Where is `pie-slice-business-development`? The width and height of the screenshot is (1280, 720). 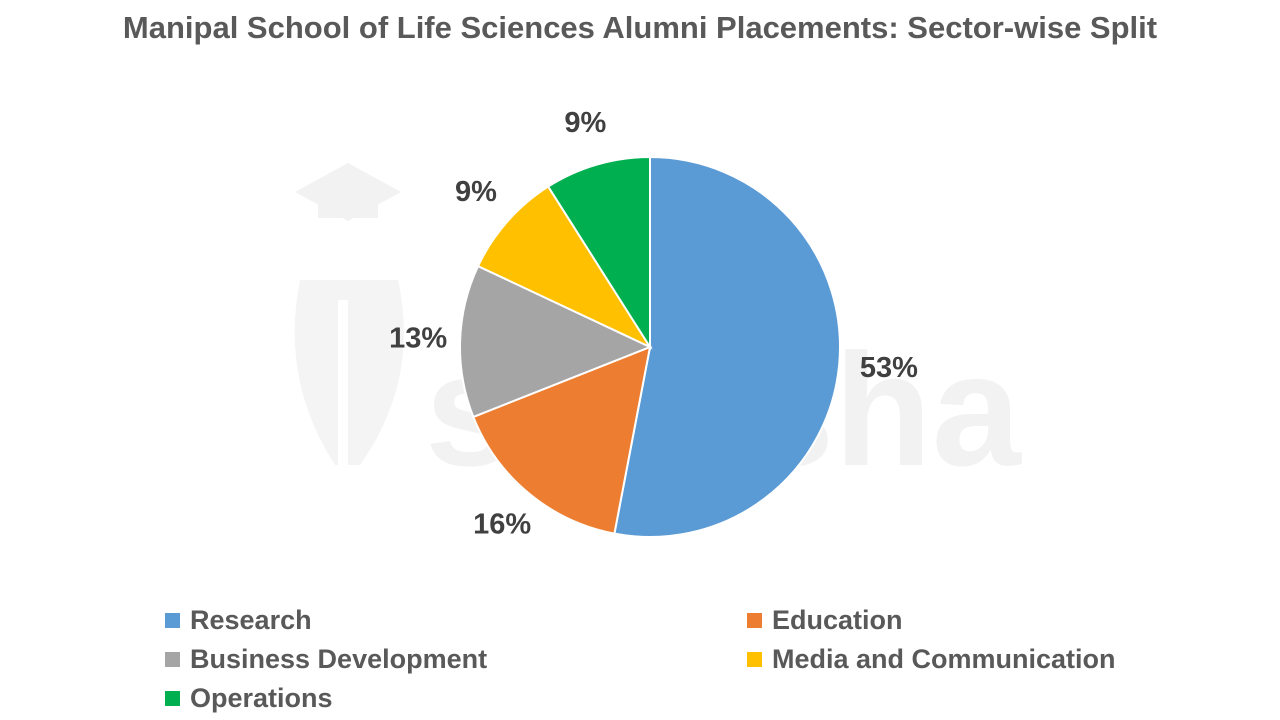
pie-slice-business-development is located at coordinates (556, 341).